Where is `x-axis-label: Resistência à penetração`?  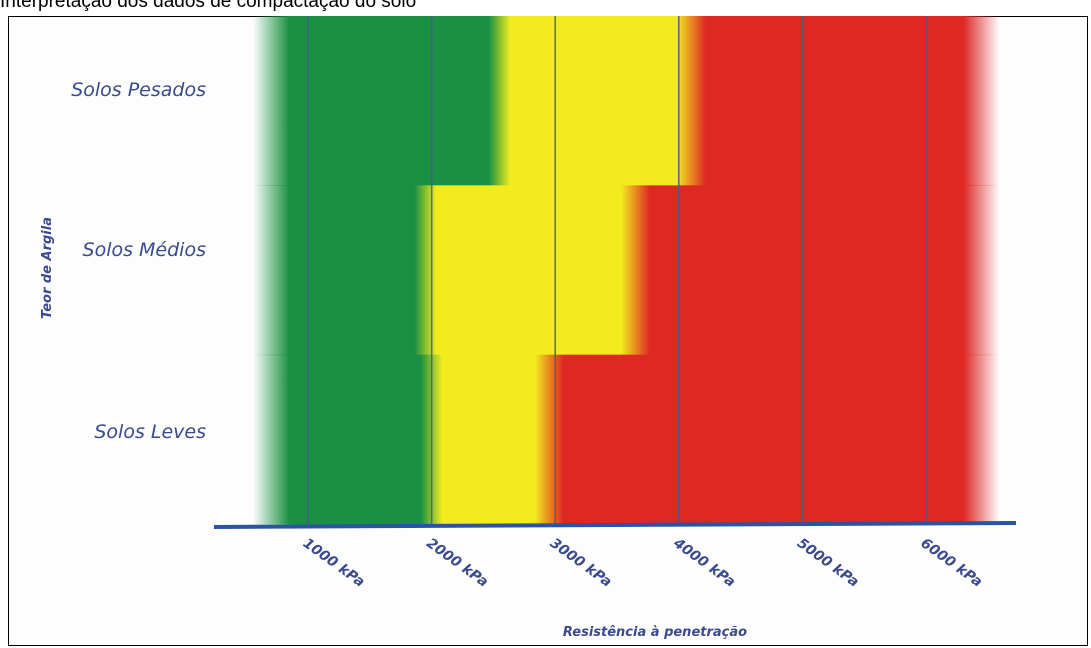 x-axis-label: Resistência à penetração is located at coordinates (655, 632).